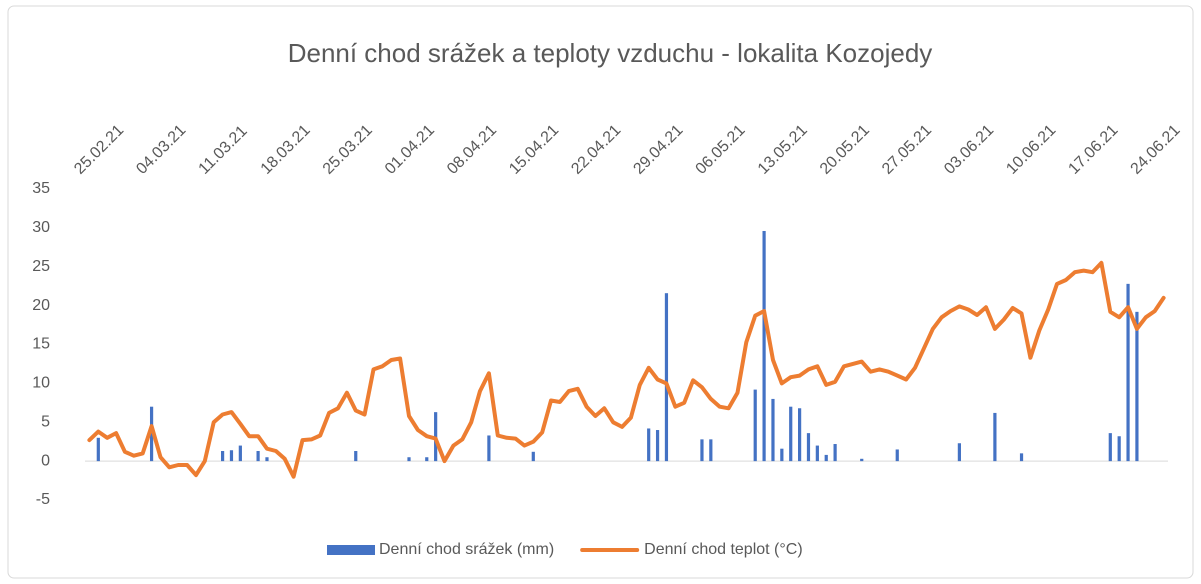 The width and height of the screenshot is (1201, 584). I want to click on y-tick-label: 20, so click(41, 305).